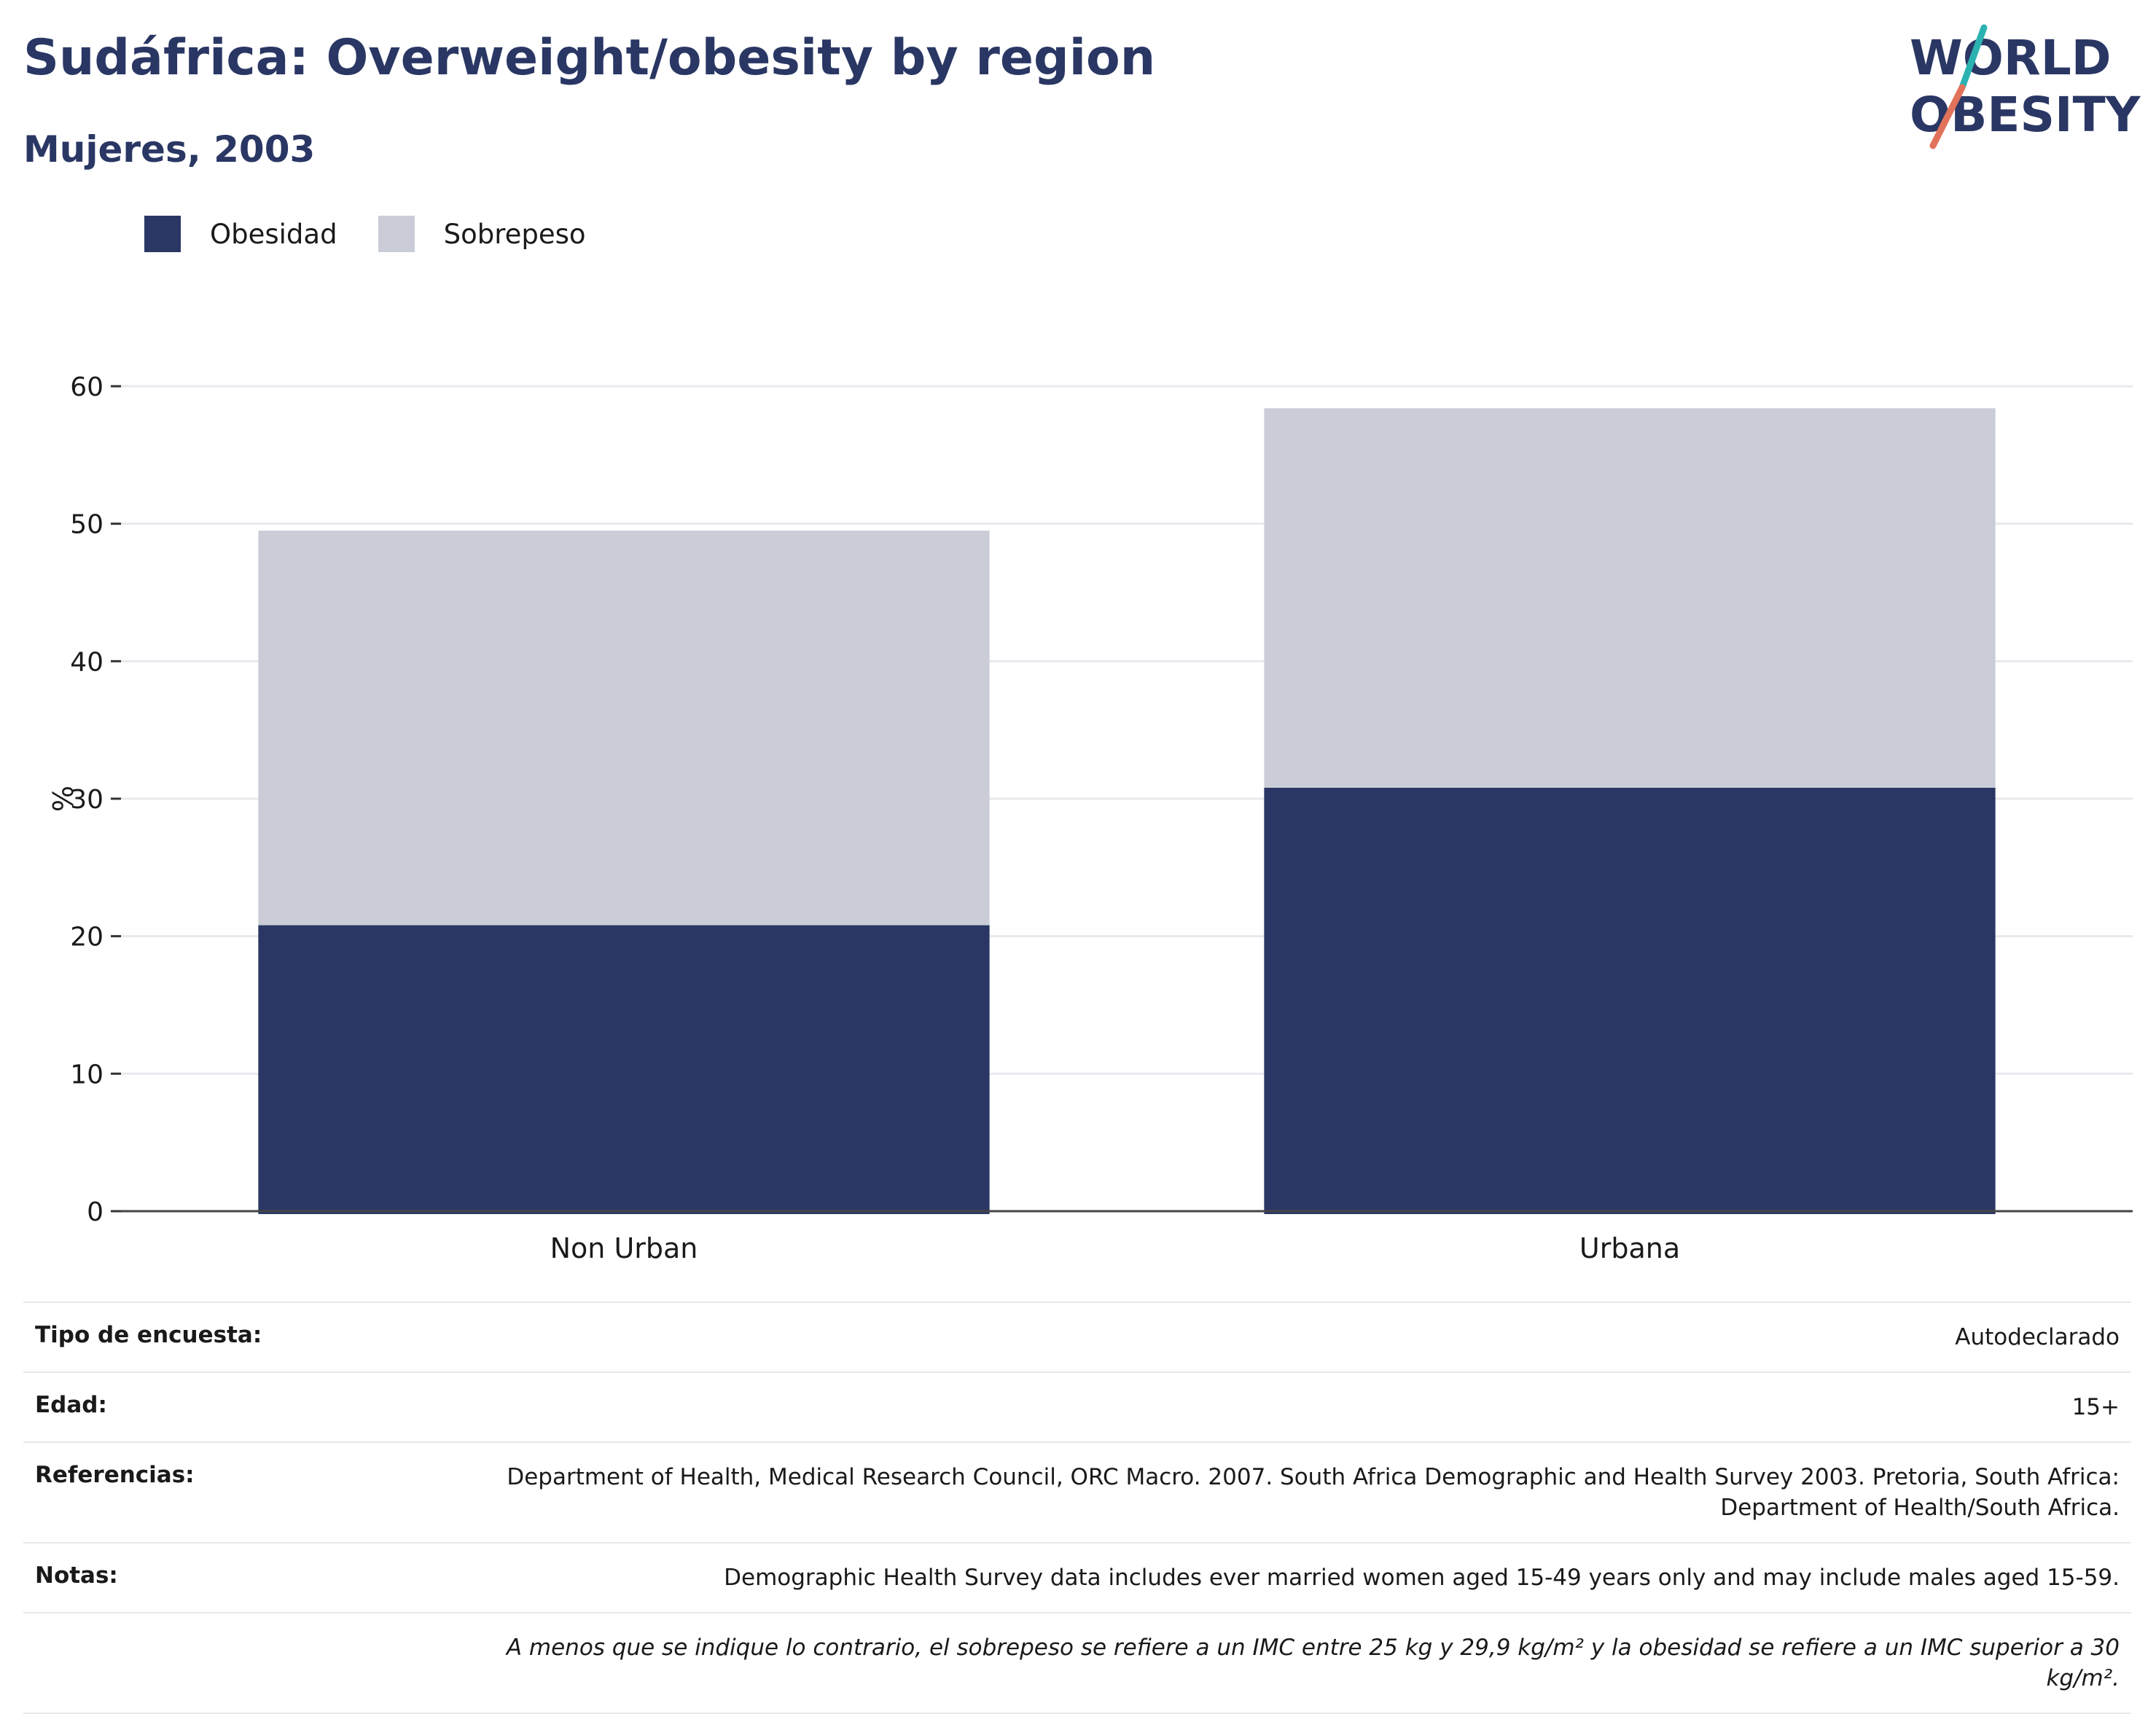  Describe the element at coordinates (86, 525) in the screenshot. I see `y-tick-label-50: 50` at that location.